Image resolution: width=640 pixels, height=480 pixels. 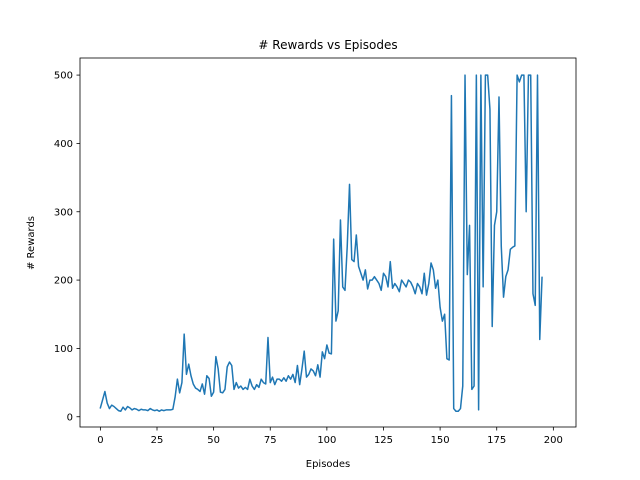 What do you see at coordinates (31, 243) in the screenshot?
I see `y-axis-title: # Rewards` at bounding box center [31, 243].